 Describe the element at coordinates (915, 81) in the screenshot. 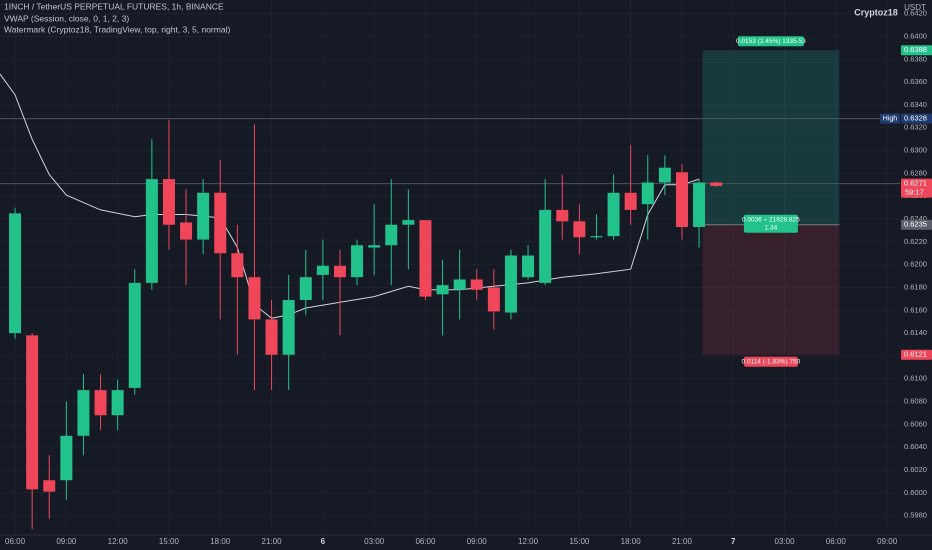

I see `y-tick-label: 0.6360` at that location.